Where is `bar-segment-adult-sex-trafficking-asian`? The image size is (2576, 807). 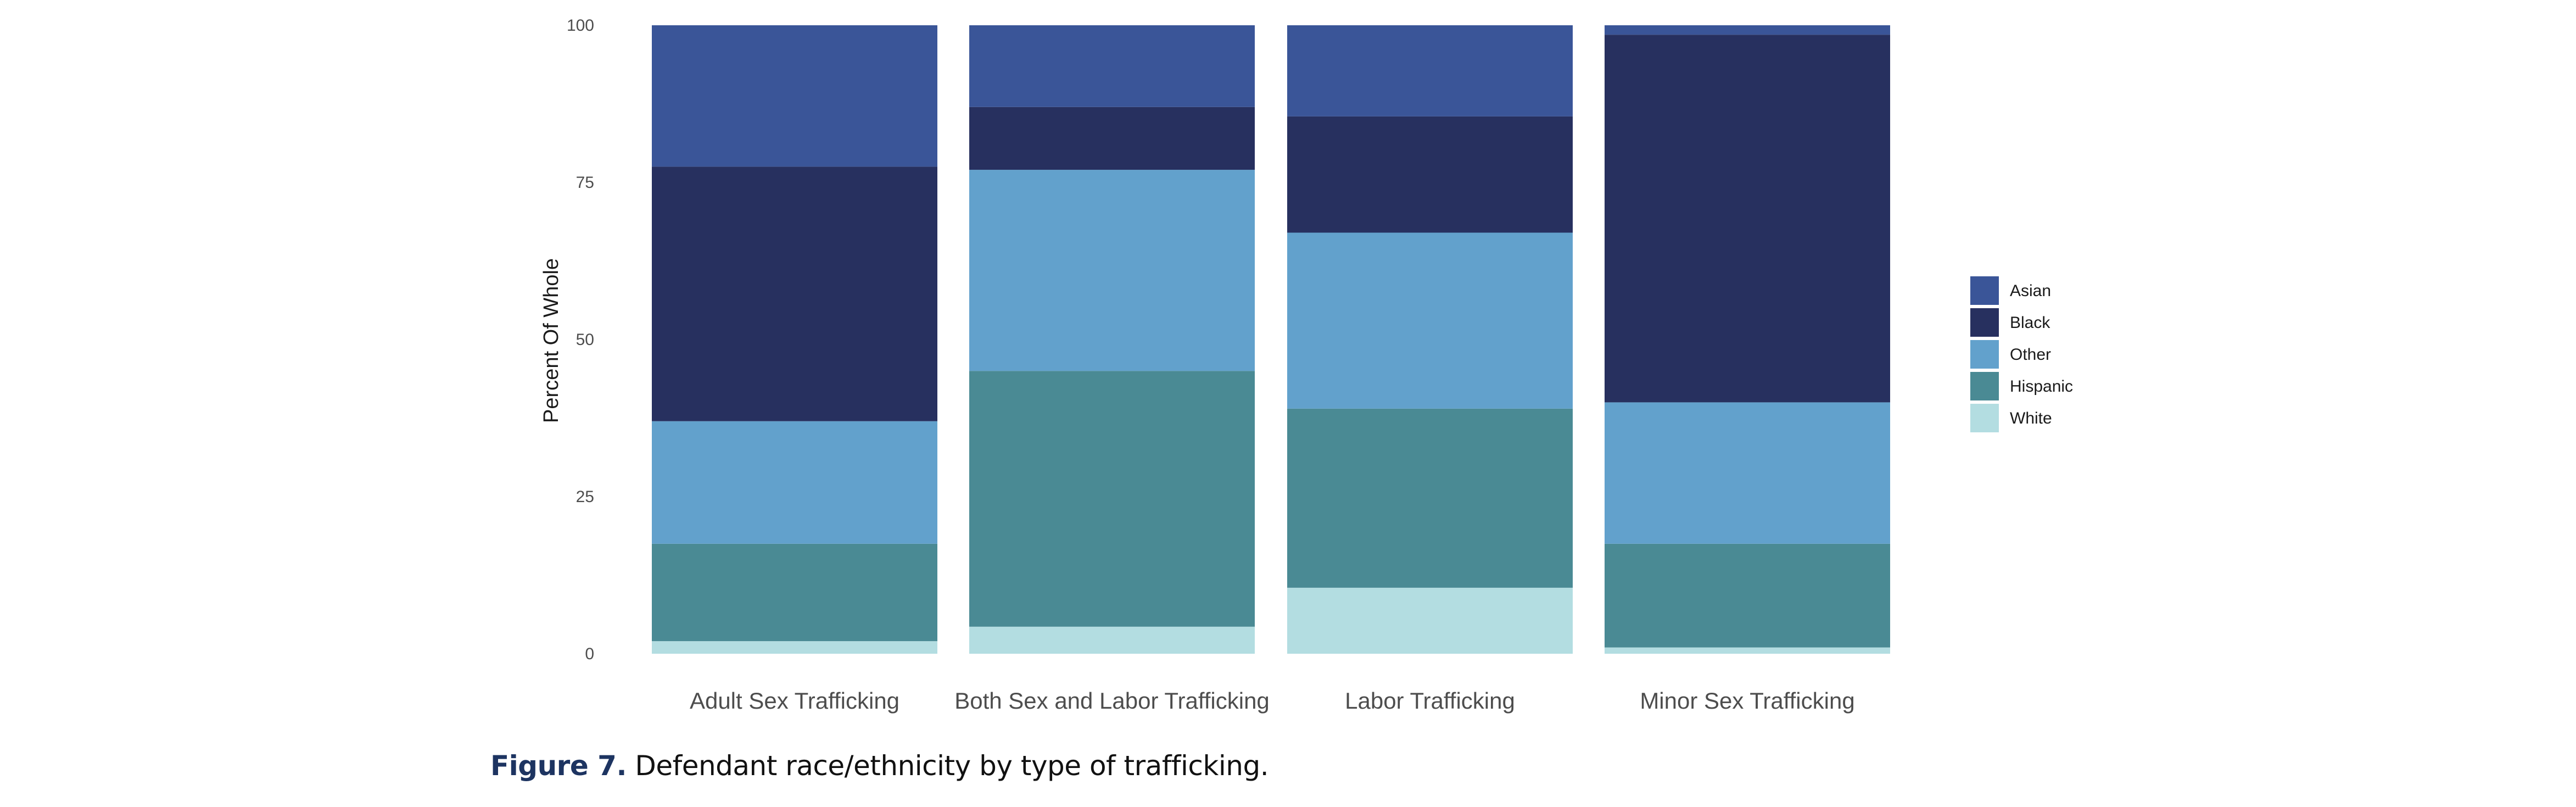
bar-segment-adult-sex-trafficking-asian is located at coordinates (795, 96).